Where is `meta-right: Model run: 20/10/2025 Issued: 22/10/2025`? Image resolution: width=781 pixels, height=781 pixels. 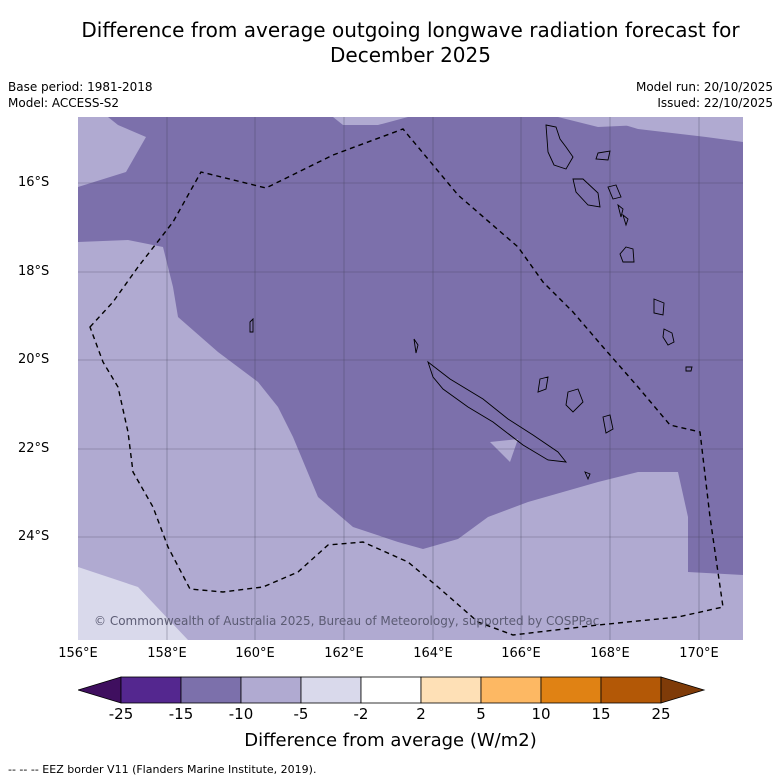 meta-right: Model run: 20/10/2025 Issued: 22/10/2025 is located at coordinates (704, 95).